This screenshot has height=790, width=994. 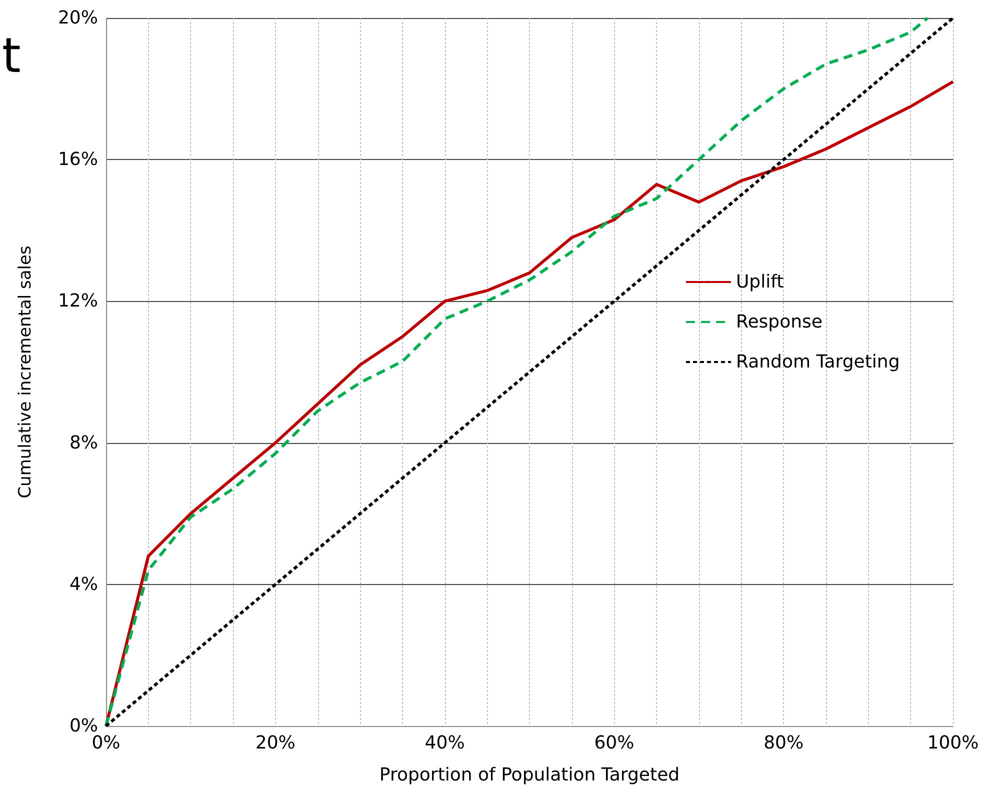 What do you see at coordinates (11, 56) in the screenshot?
I see `text: t` at bounding box center [11, 56].